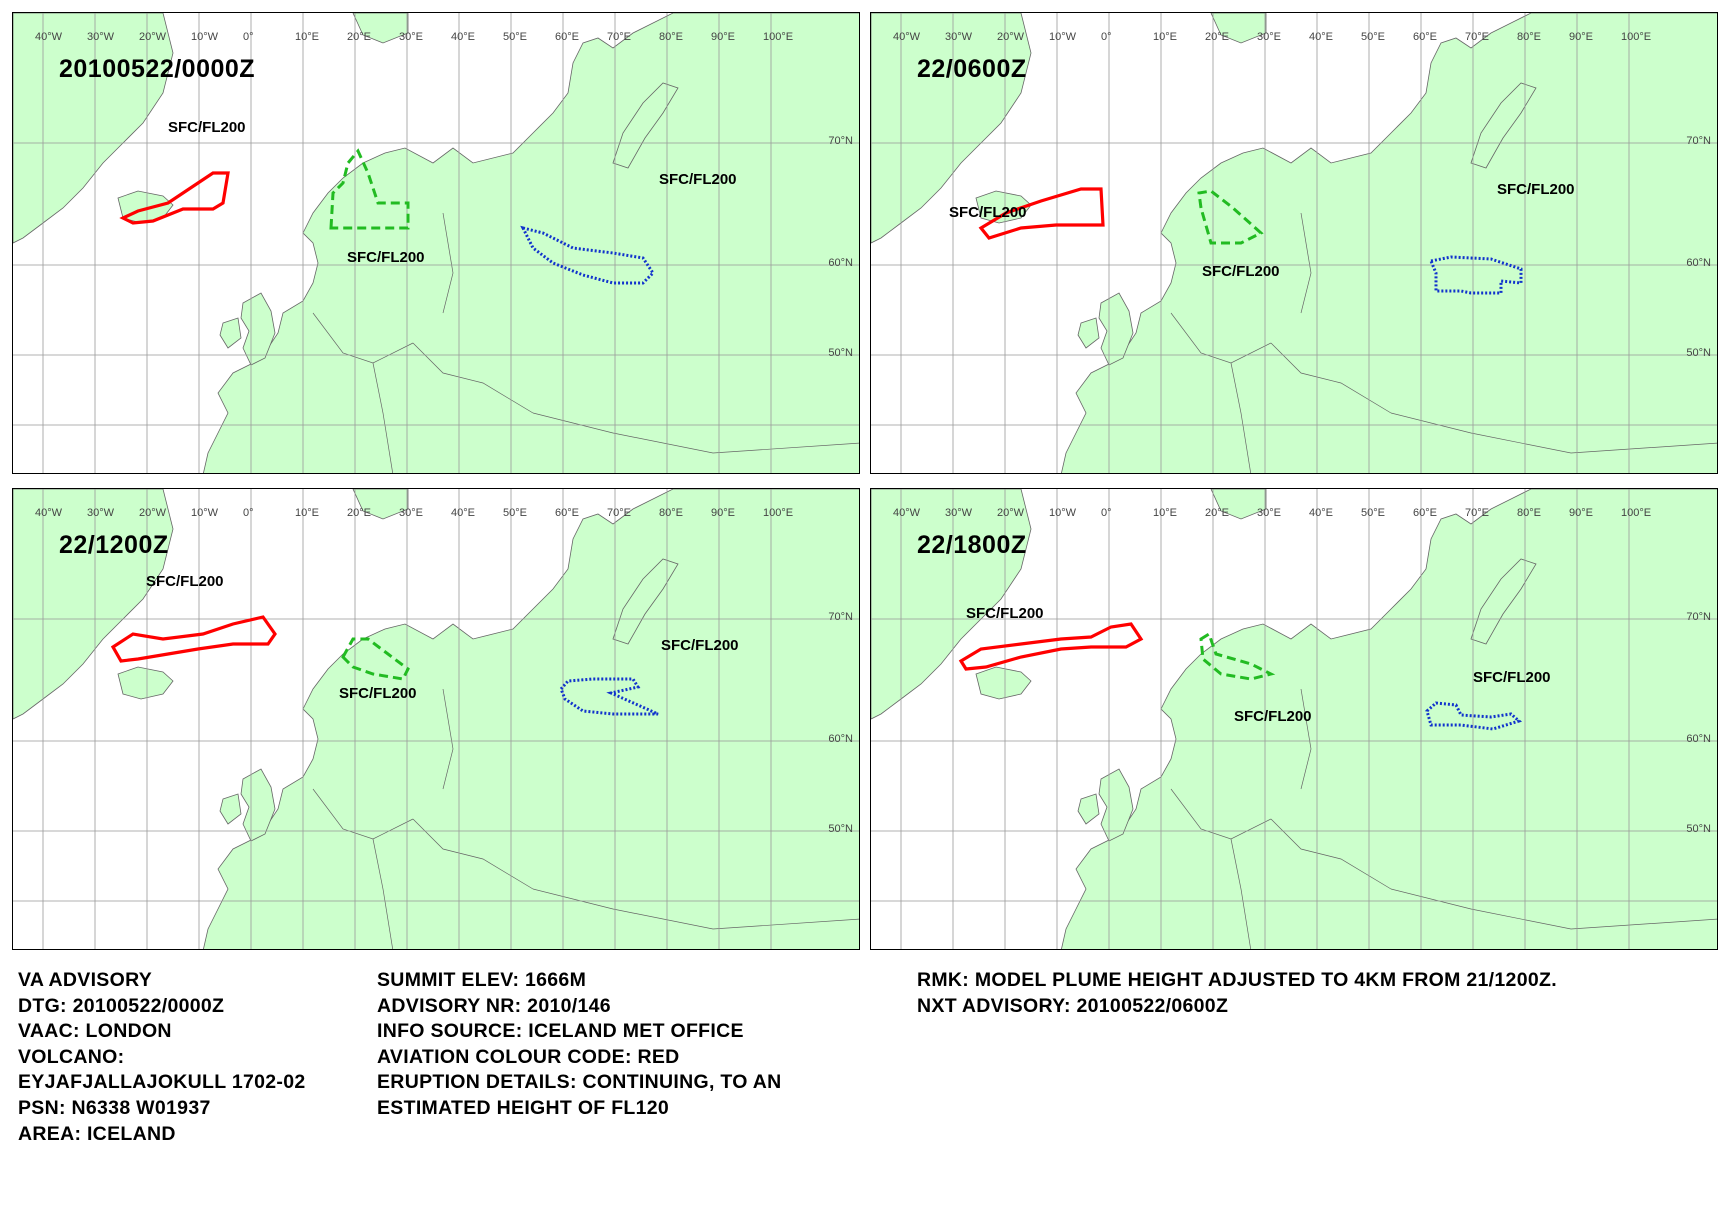 The image size is (1721, 1217). What do you see at coordinates (95, 1031) in the screenshot?
I see `advisory-line: VAAC: LONDON` at bounding box center [95, 1031].